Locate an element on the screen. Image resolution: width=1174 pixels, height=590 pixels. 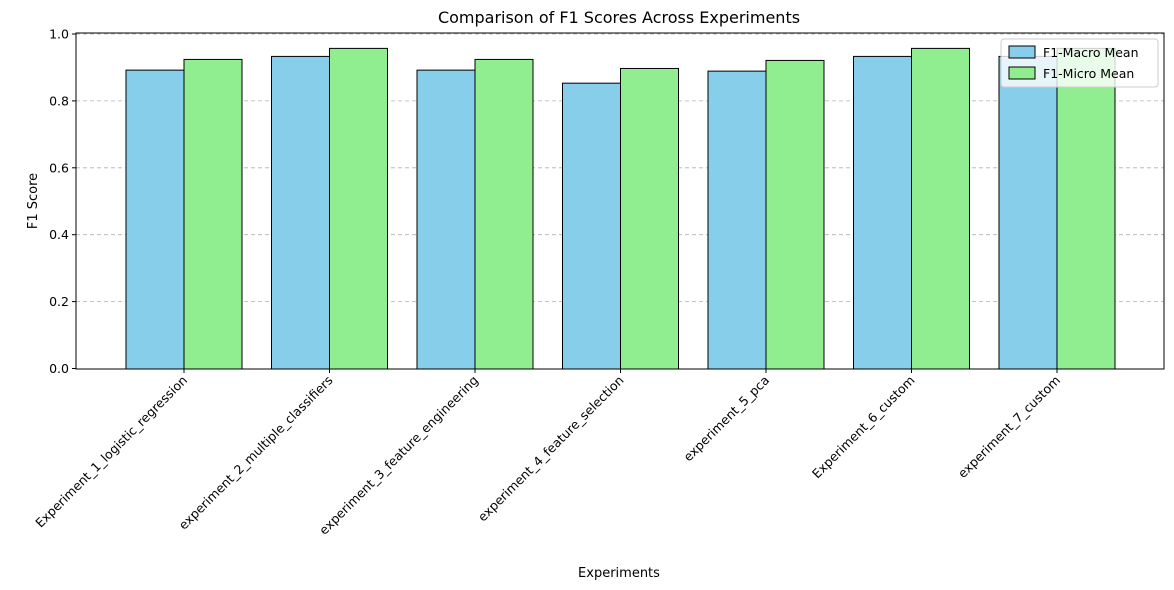
x-tick-label: experiment_2_multiple_classifiers is located at coordinates (256, 453).